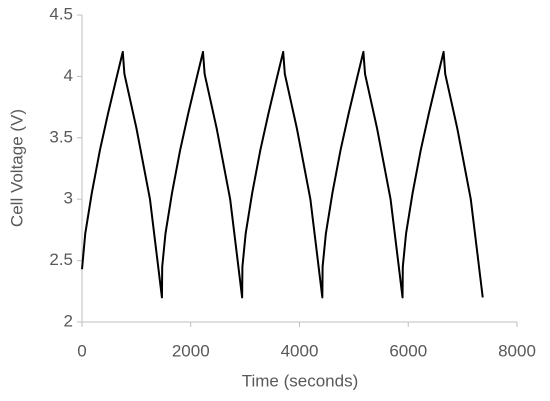 Image resolution: width=550 pixels, height=401 pixels. I want to click on x-tick-label: 4000, so click(300, 350).